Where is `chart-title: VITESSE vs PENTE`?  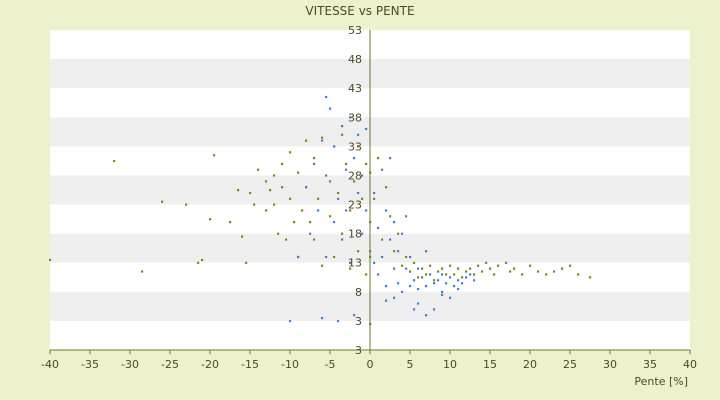
chart-title: VITESSE vs PENTE is located at coordinates (359, 11).